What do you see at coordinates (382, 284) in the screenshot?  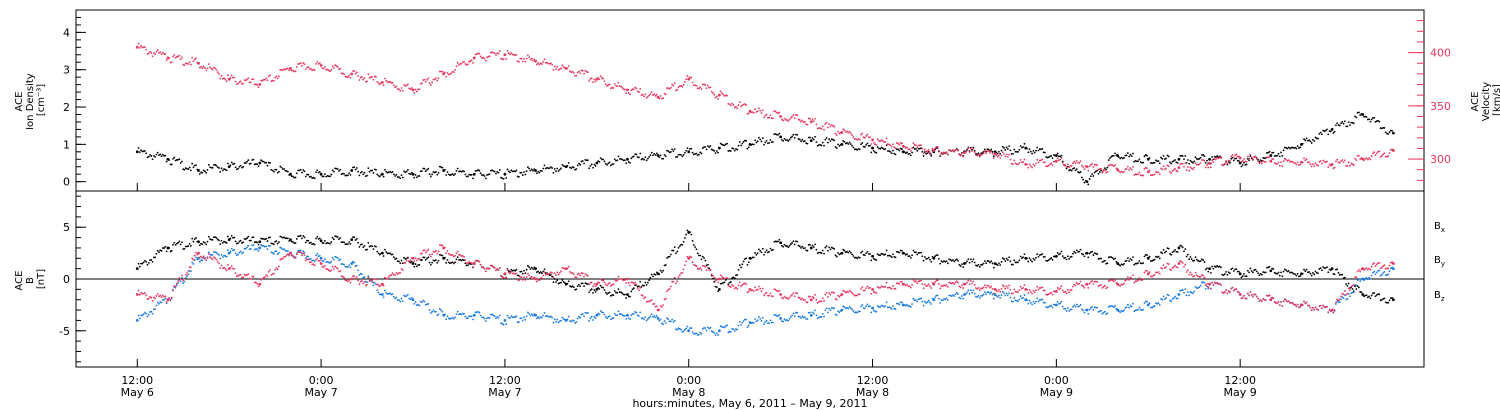 I see `b-z-point` at bounding box center [382, 284].